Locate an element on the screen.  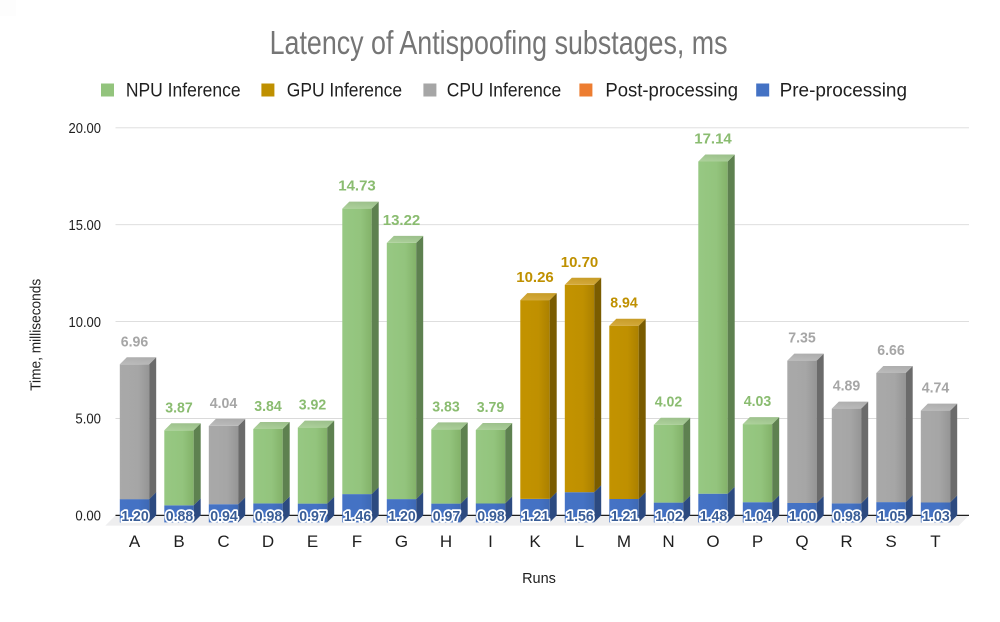
svg-text: 14.73 is located at coordinates (357, 187).